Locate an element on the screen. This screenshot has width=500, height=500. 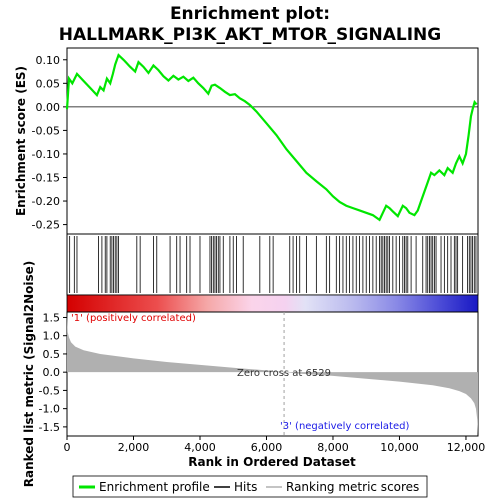
metric-x-tick-label: 8,000 is located at coordinates (333, 447).